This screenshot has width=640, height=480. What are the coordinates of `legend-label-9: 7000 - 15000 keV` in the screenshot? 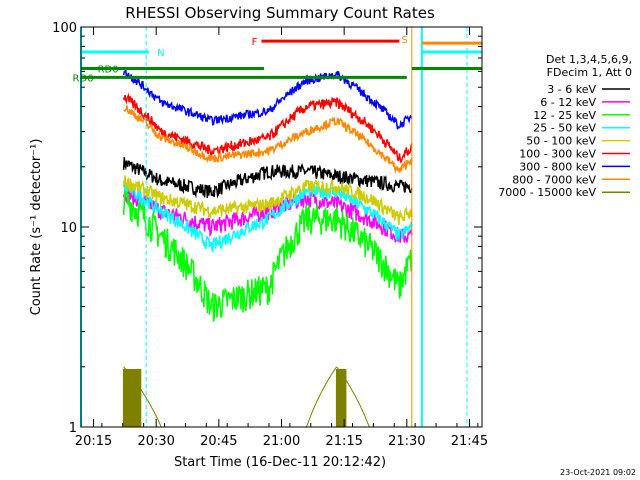 It's located at (547, 192).